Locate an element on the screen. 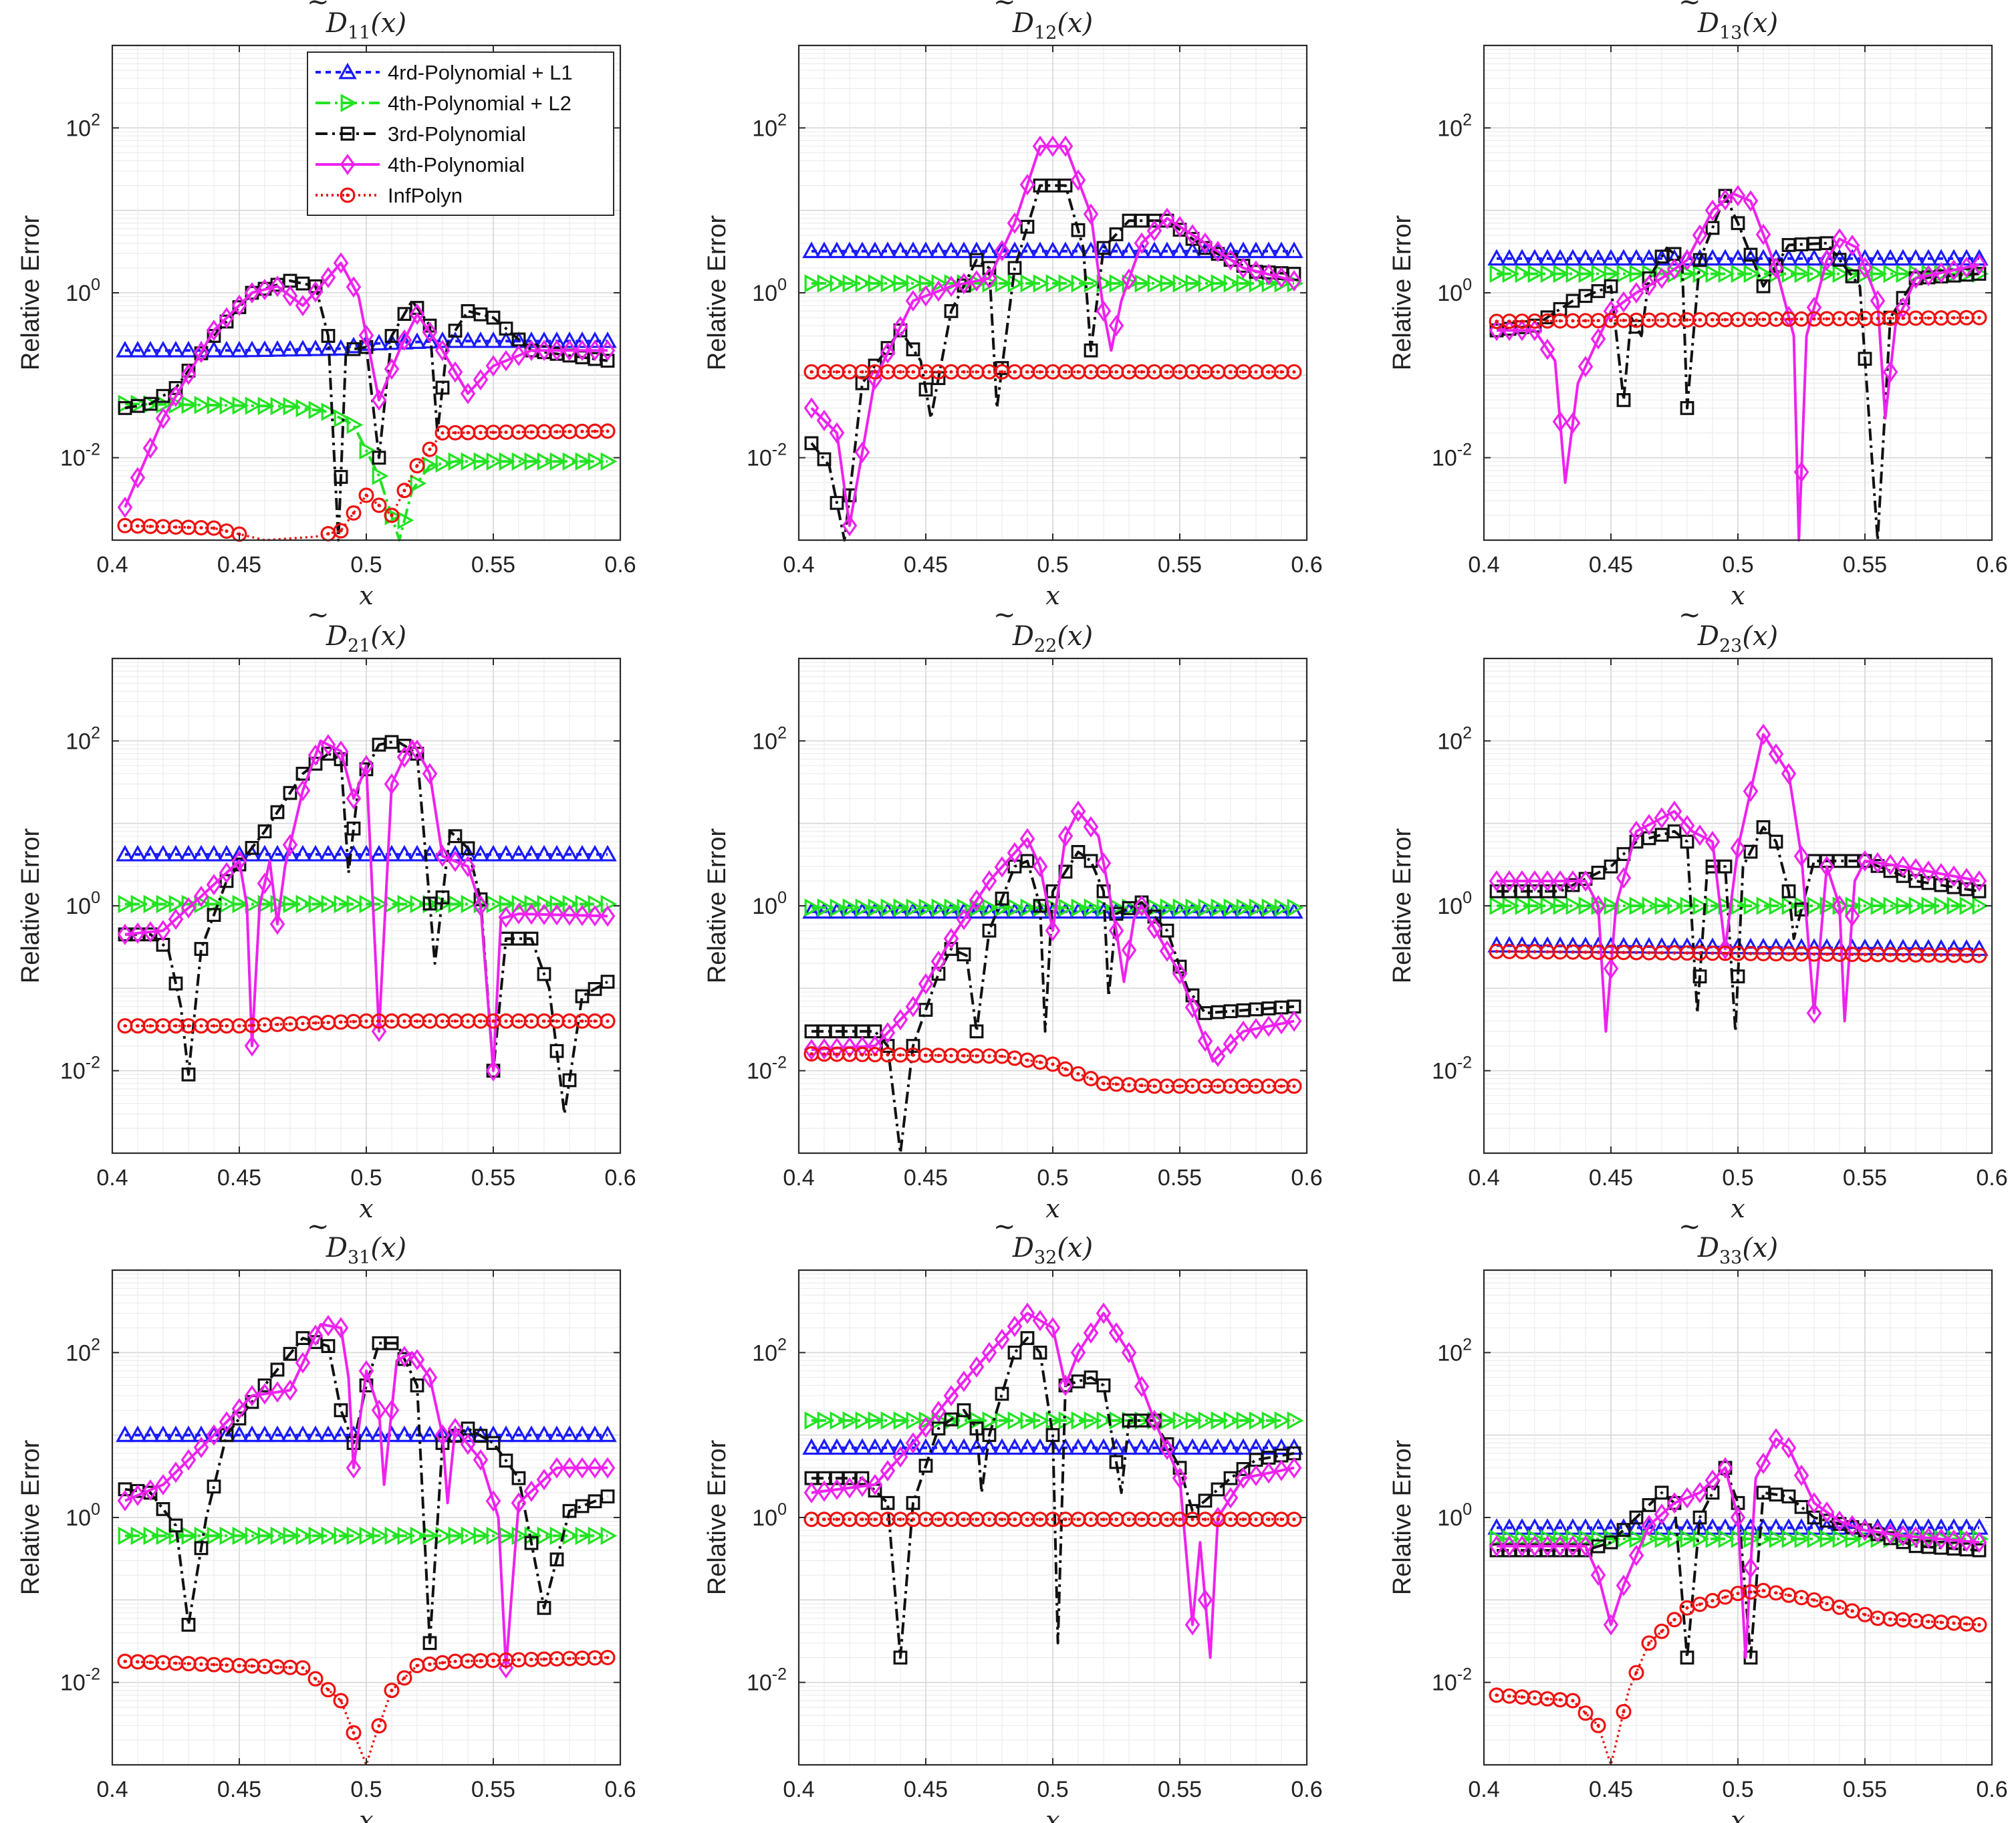 This screenshot has width=2016, height=1823. tilde-accent: ~ is located at coordinates (1690, 615).